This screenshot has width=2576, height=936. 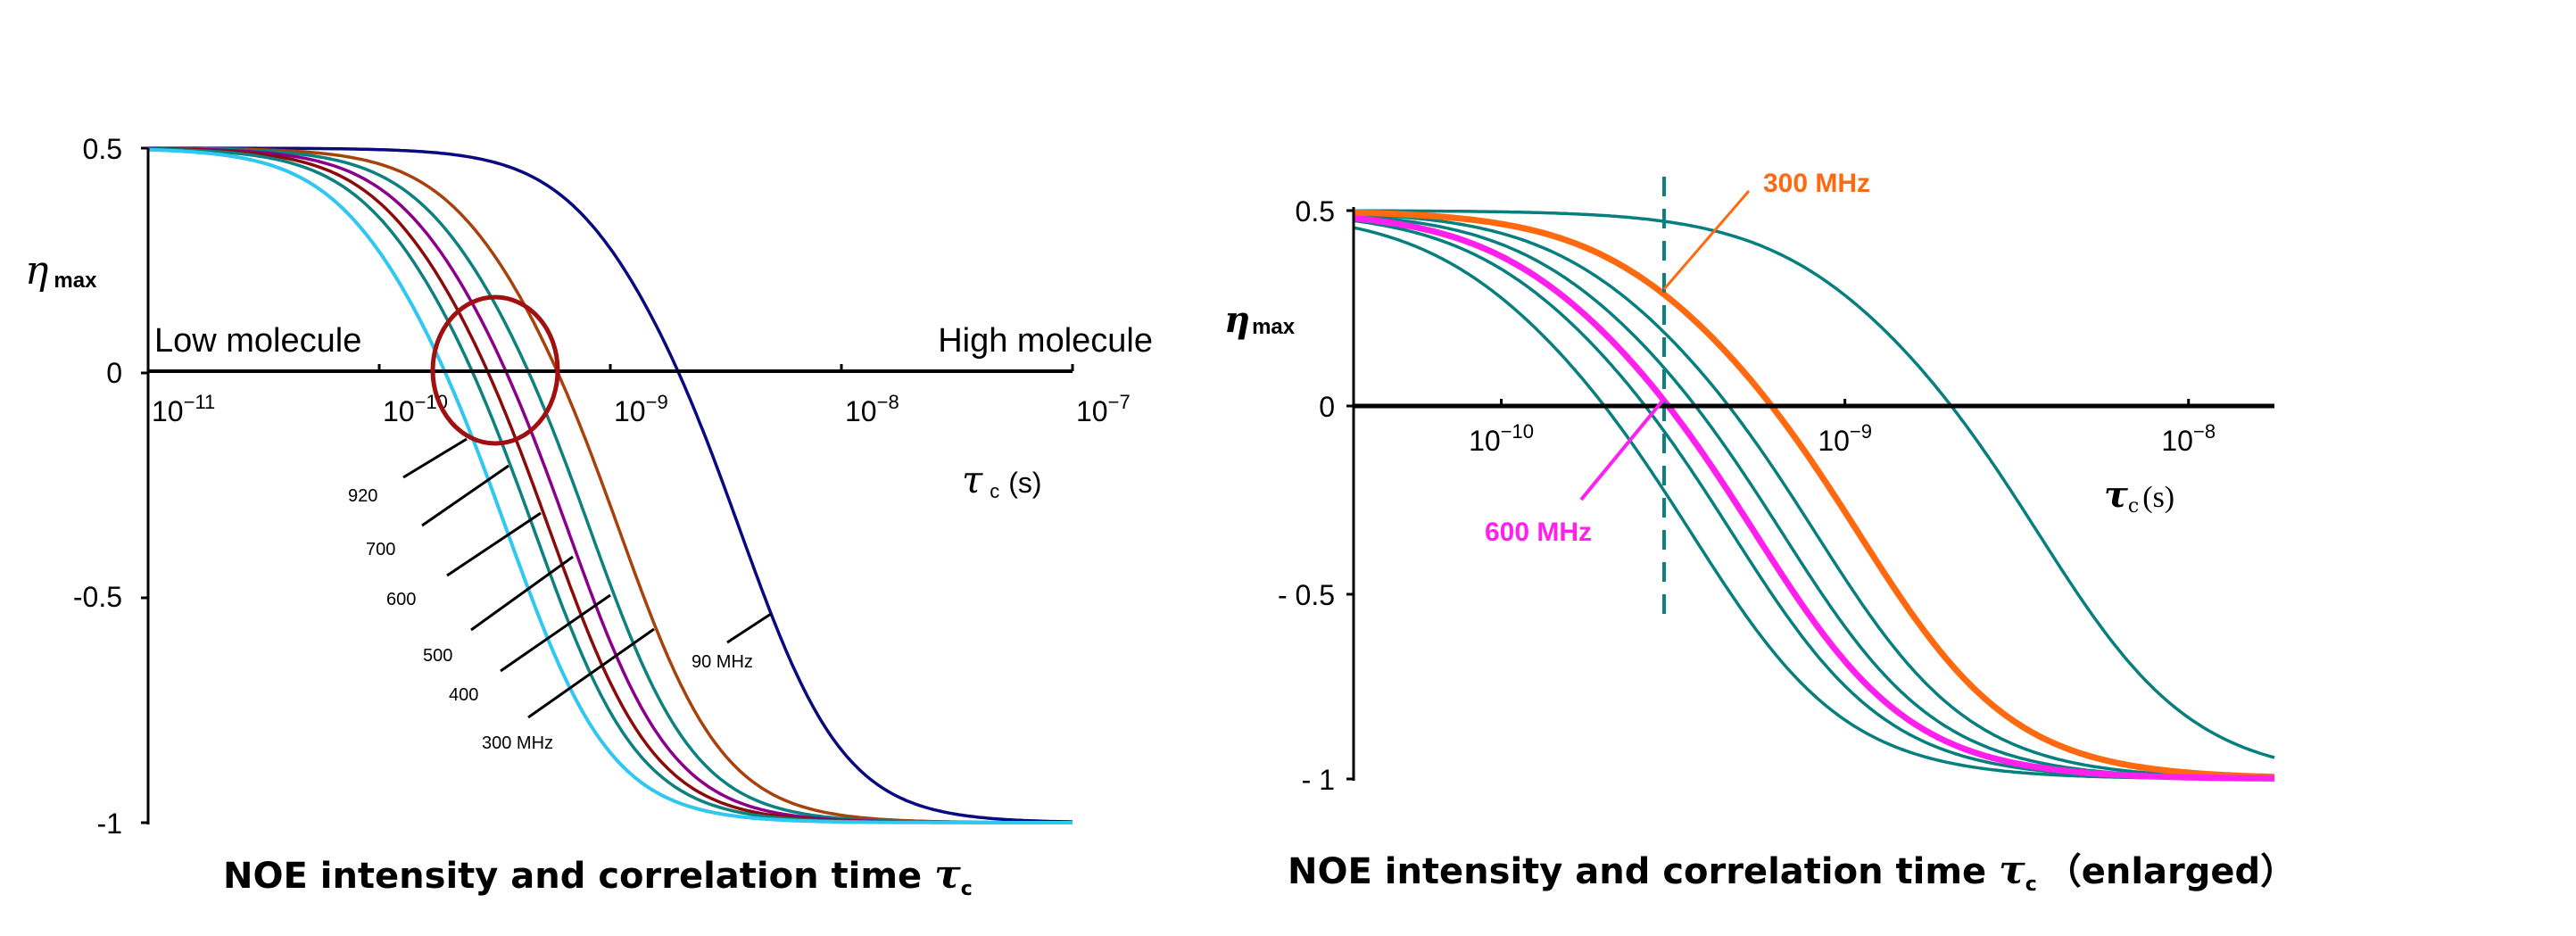 I want to click on series-label-920: 920, so click(x=362, y=496).